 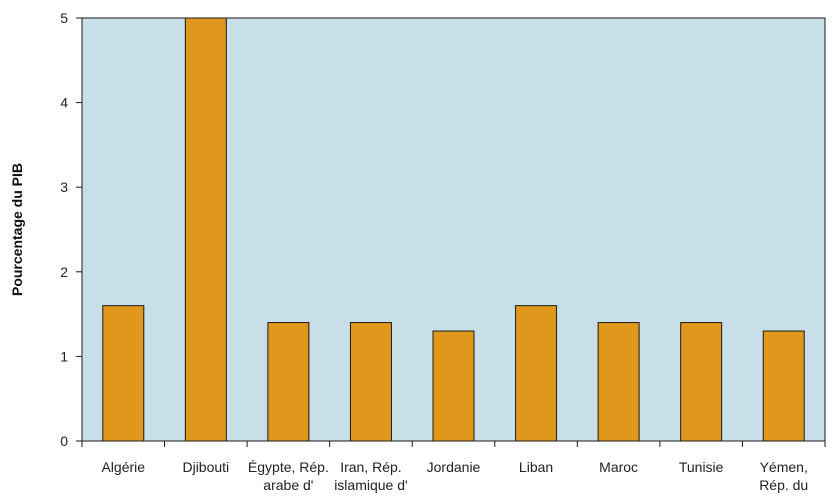 I want to click on x-category-label: Liban, so click(x=536, y=467).